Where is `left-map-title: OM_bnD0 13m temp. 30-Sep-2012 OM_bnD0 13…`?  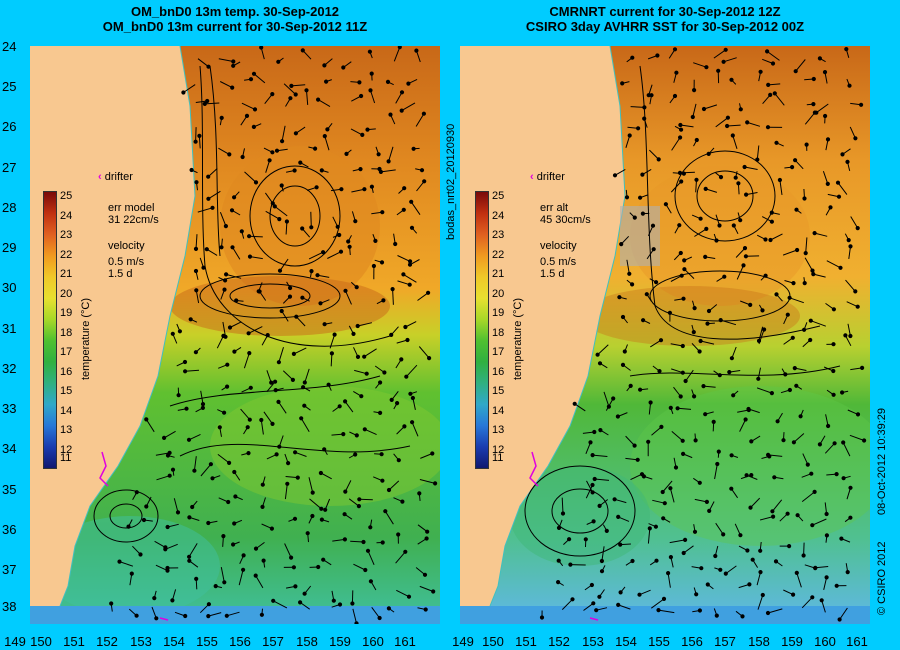
left-map-title: OM_bnD0 13m temp. 30-Sep-2012 OM_bnD0 13… is located at coordinates (235, 19).